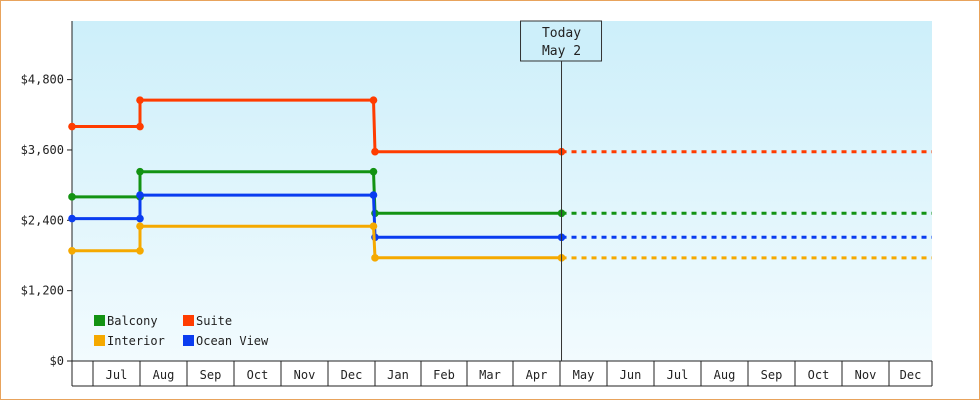 The image size is (980, 400). What do you see at coordinates (444, 375) in the screenshot?
I see `x-tick-label: Feb` at bounding box center [444, 375].